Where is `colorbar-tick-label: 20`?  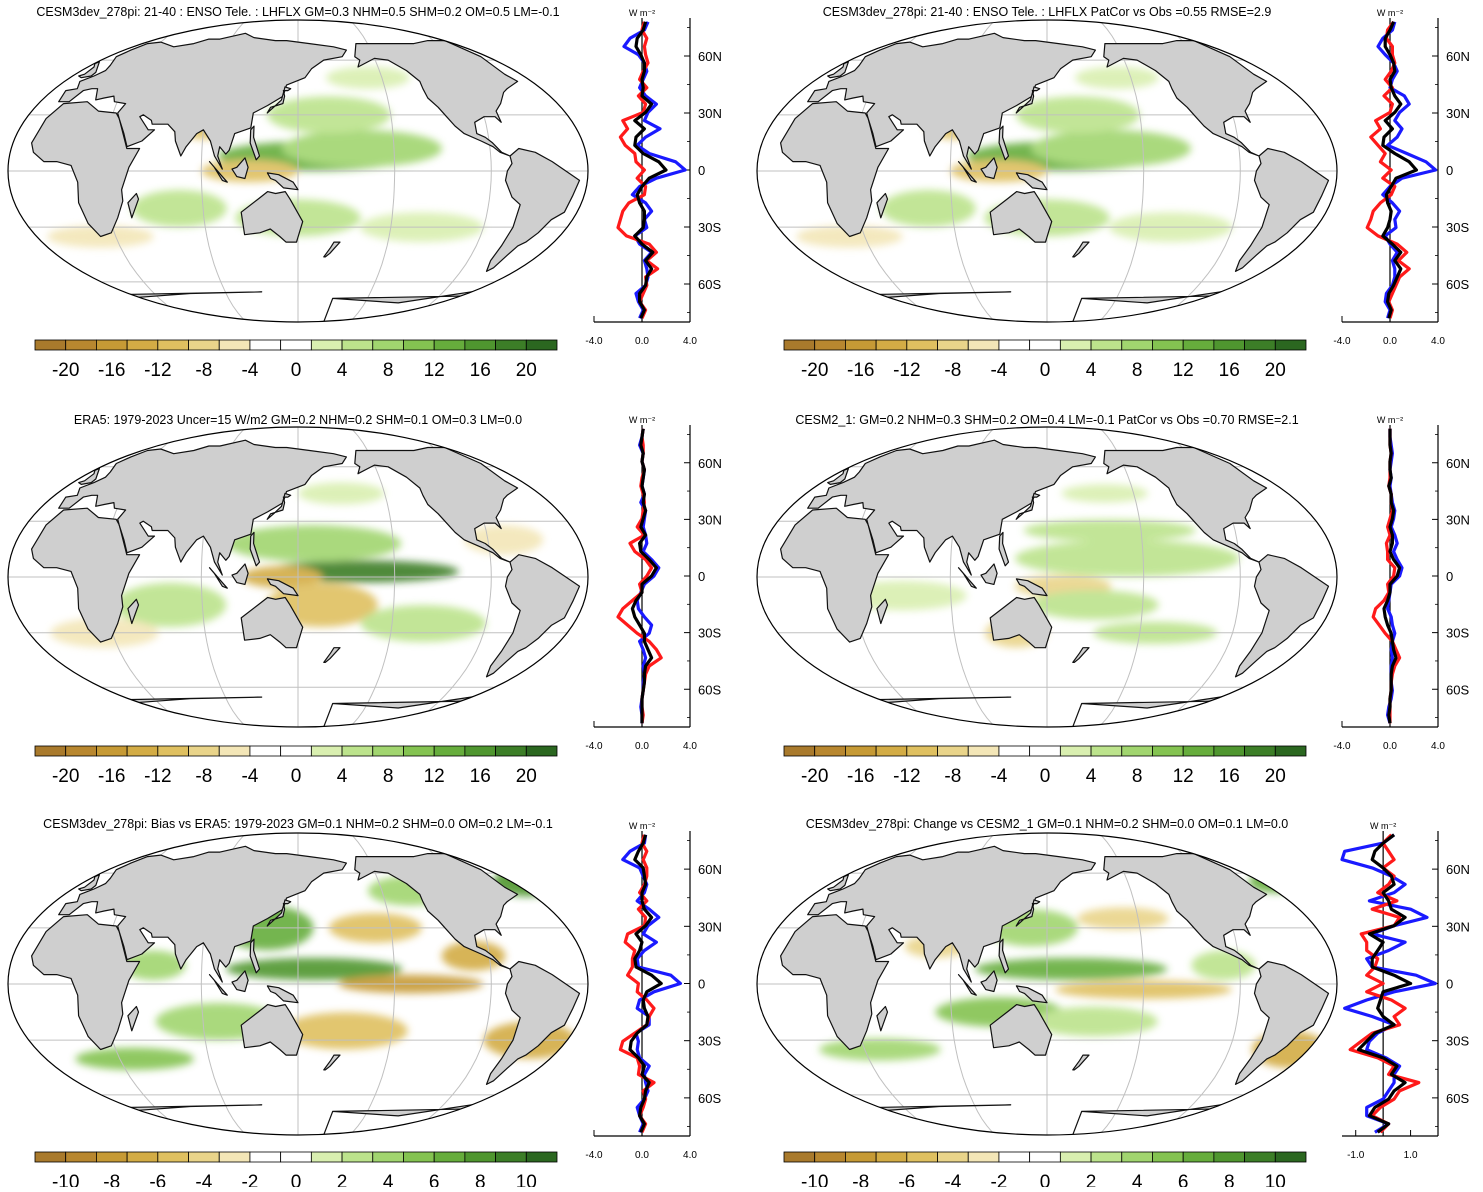
colorbar-tick-label: 20 is located at coordinates (1275, 370).